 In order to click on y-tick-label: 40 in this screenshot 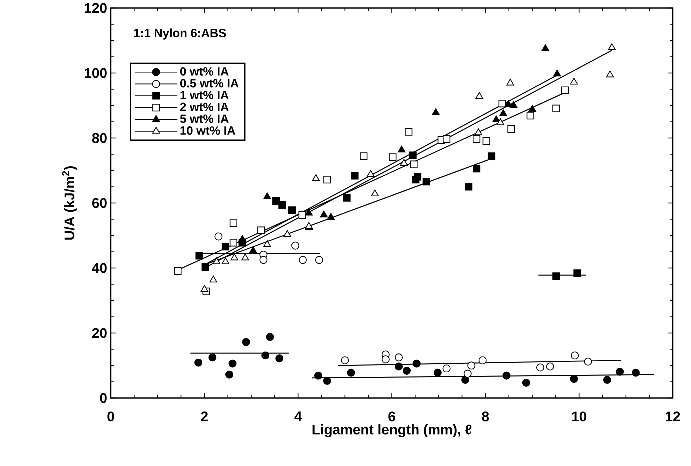, I will do `click(99, 268)`.